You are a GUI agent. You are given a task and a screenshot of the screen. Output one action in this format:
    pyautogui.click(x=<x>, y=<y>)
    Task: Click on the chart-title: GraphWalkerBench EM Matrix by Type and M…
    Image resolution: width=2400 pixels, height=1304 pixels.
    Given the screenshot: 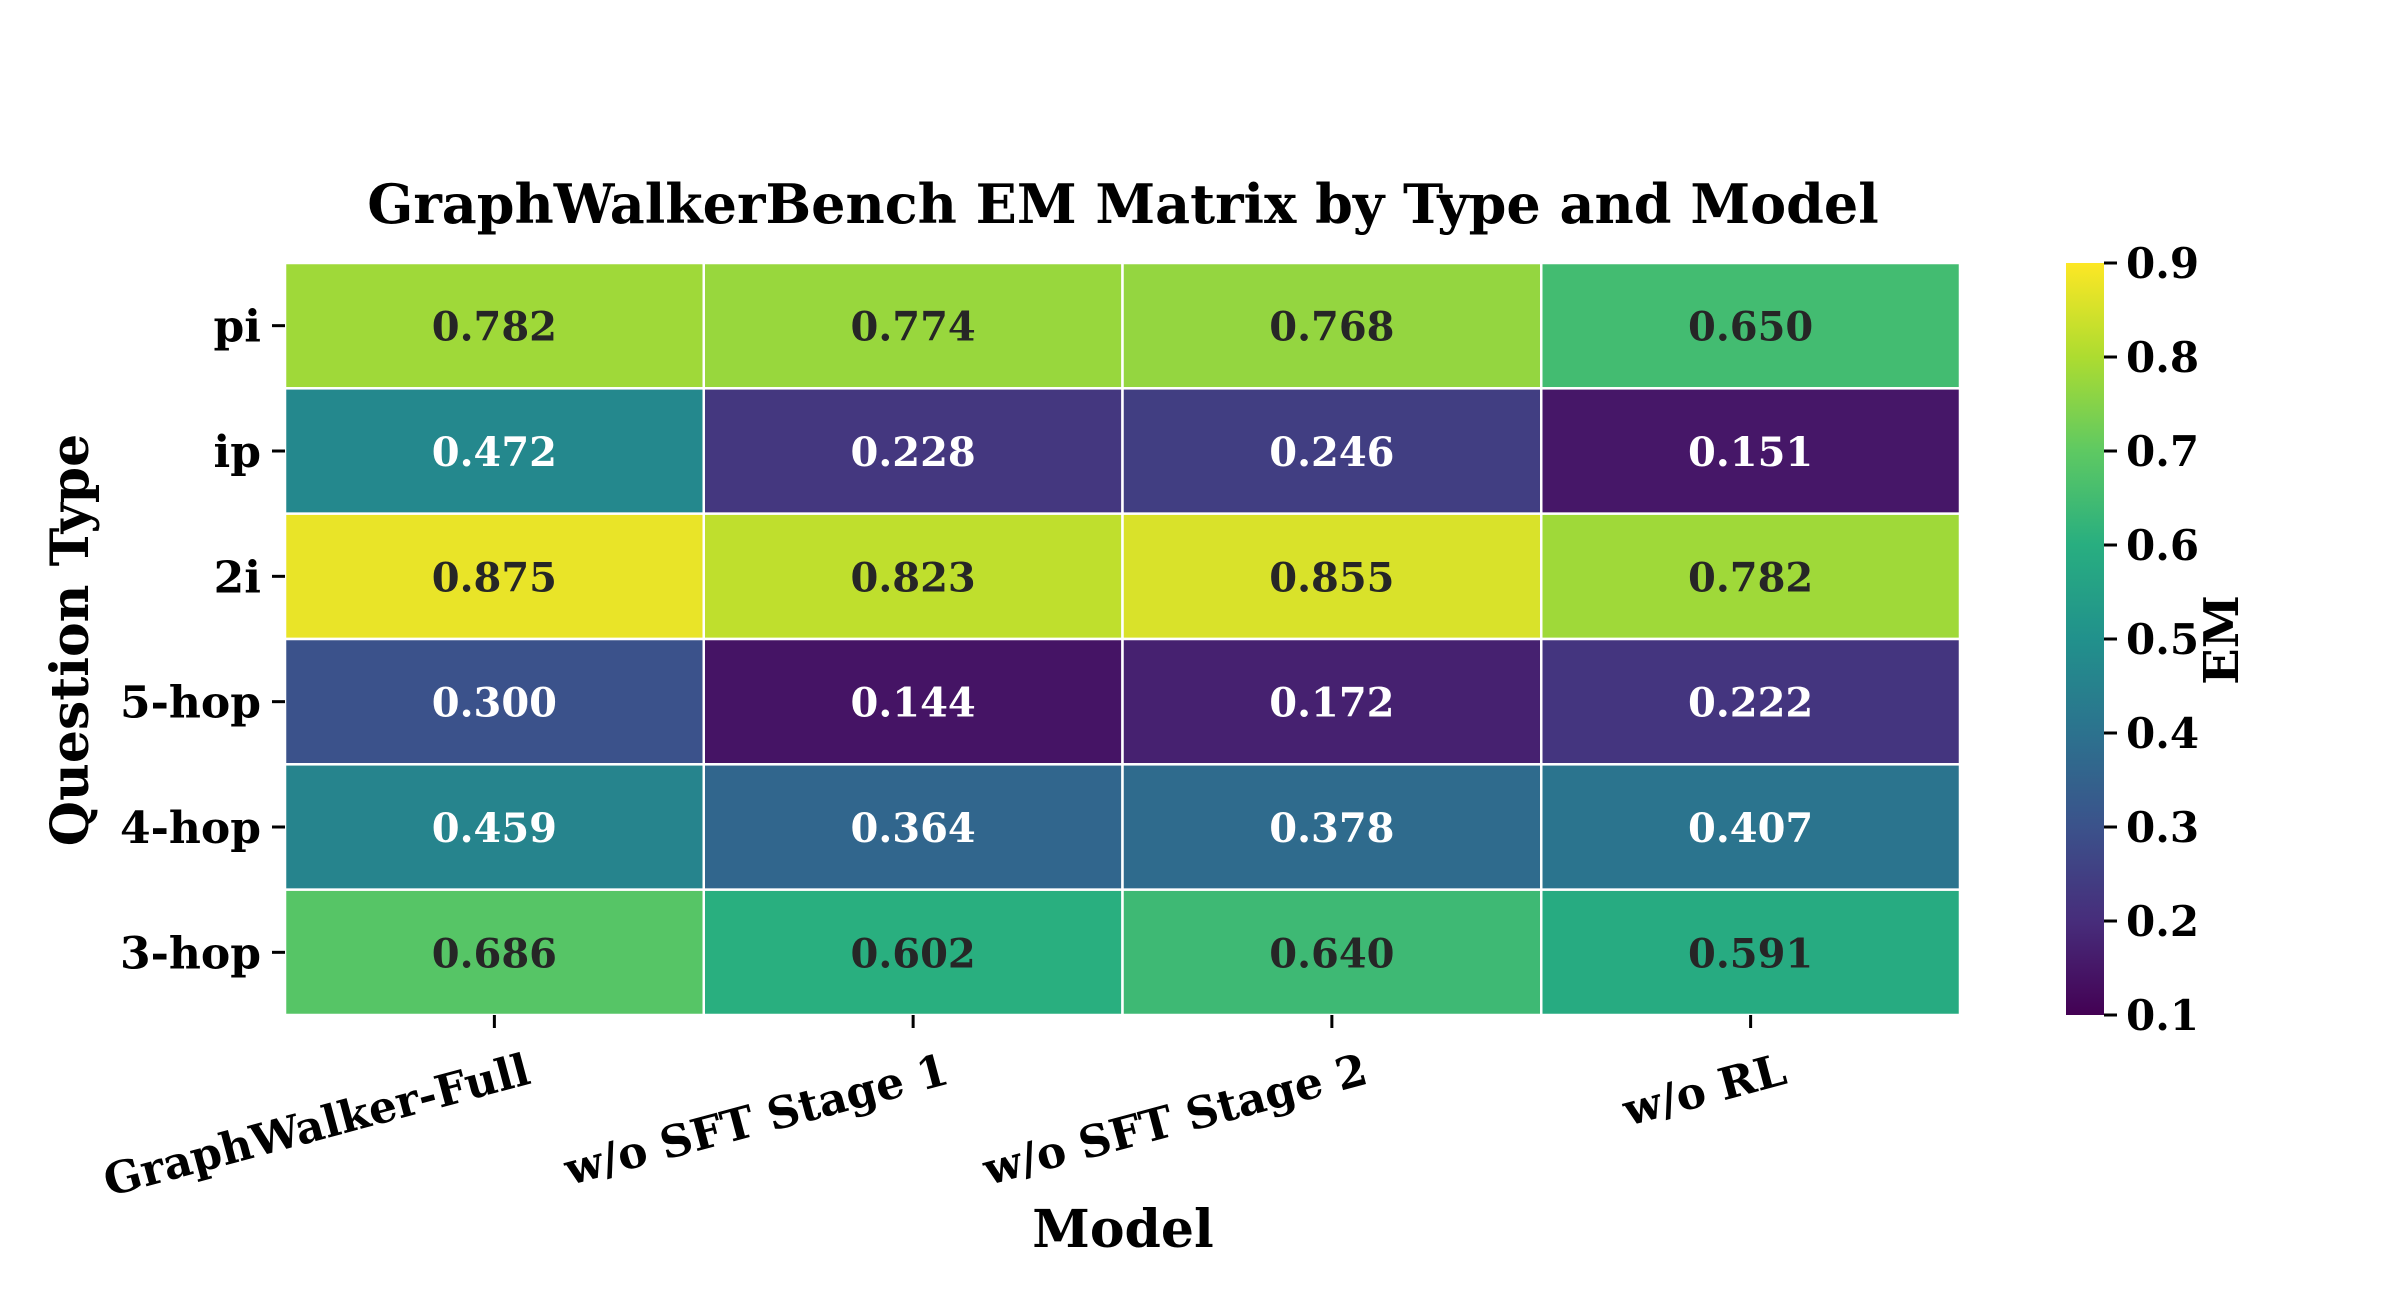 What is the action you would take?
    pyautogui.click(x=1123, y=204)
    